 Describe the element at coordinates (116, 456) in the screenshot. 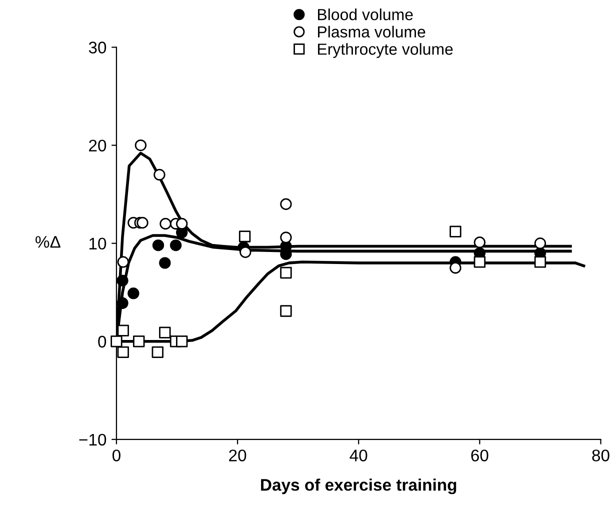

I see `x-tick-label: 0` at that location.